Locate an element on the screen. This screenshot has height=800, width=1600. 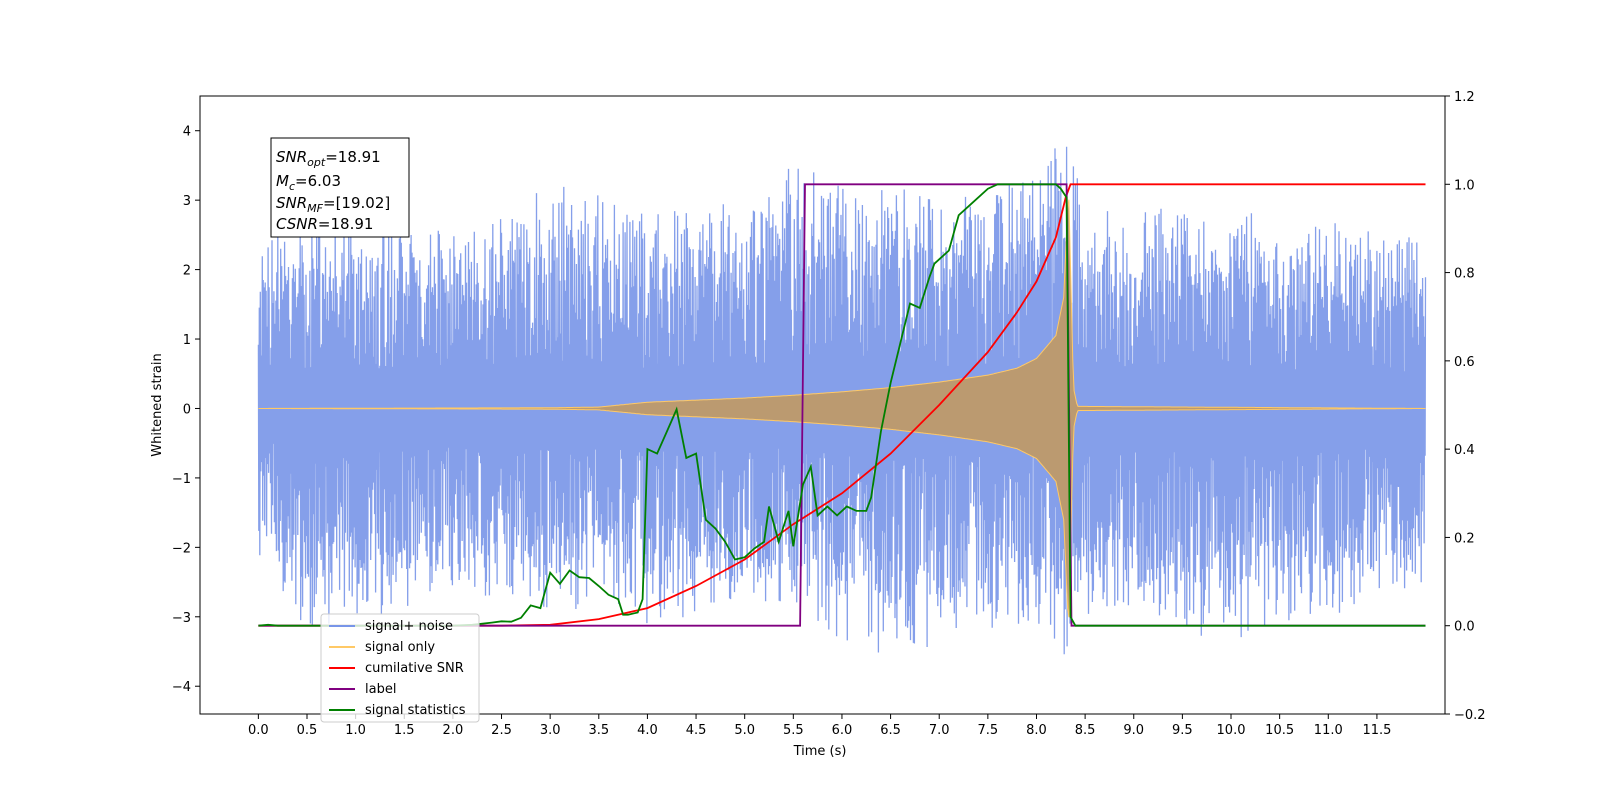
x-tick-label: 4.0 is located at coordinates (647, 730).